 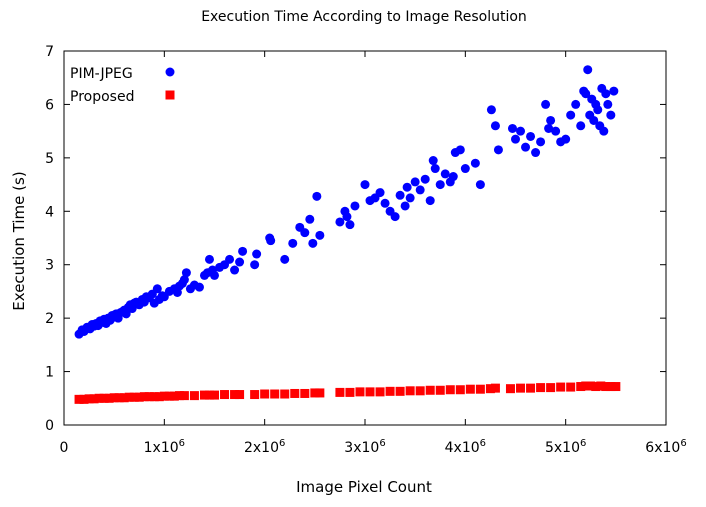 What do you see at coordinates (49, 373) in the screenshot?
I see `y-tick-label: 1` at bounding box center [49, 373].